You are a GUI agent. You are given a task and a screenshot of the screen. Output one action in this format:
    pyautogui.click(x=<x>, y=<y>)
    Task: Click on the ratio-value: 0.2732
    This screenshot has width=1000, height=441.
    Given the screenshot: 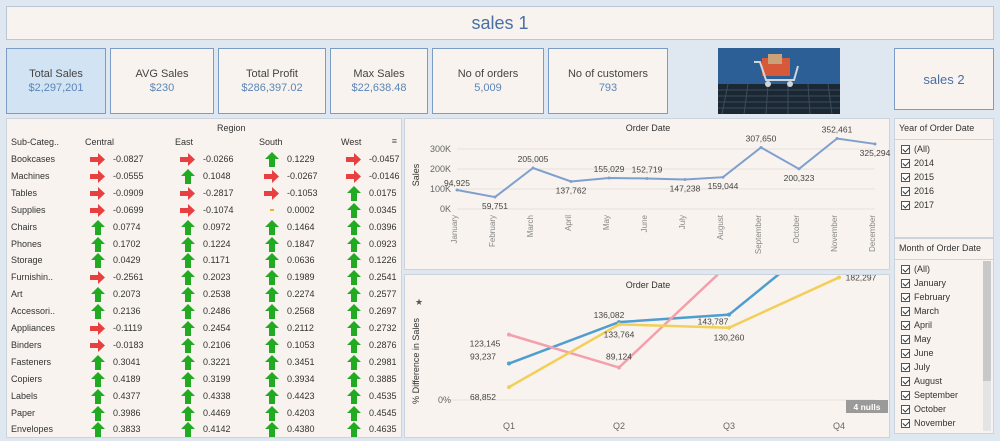 What is the action you would take?
    pyautogui.click(x=383, y=328)
    